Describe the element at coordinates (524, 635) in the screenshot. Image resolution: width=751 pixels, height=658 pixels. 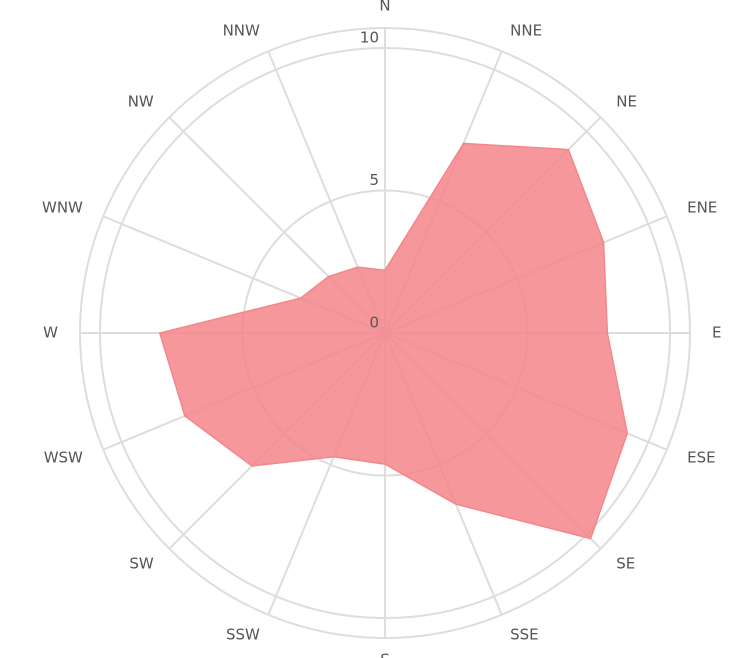
I see `category-label: SSE` at that location.